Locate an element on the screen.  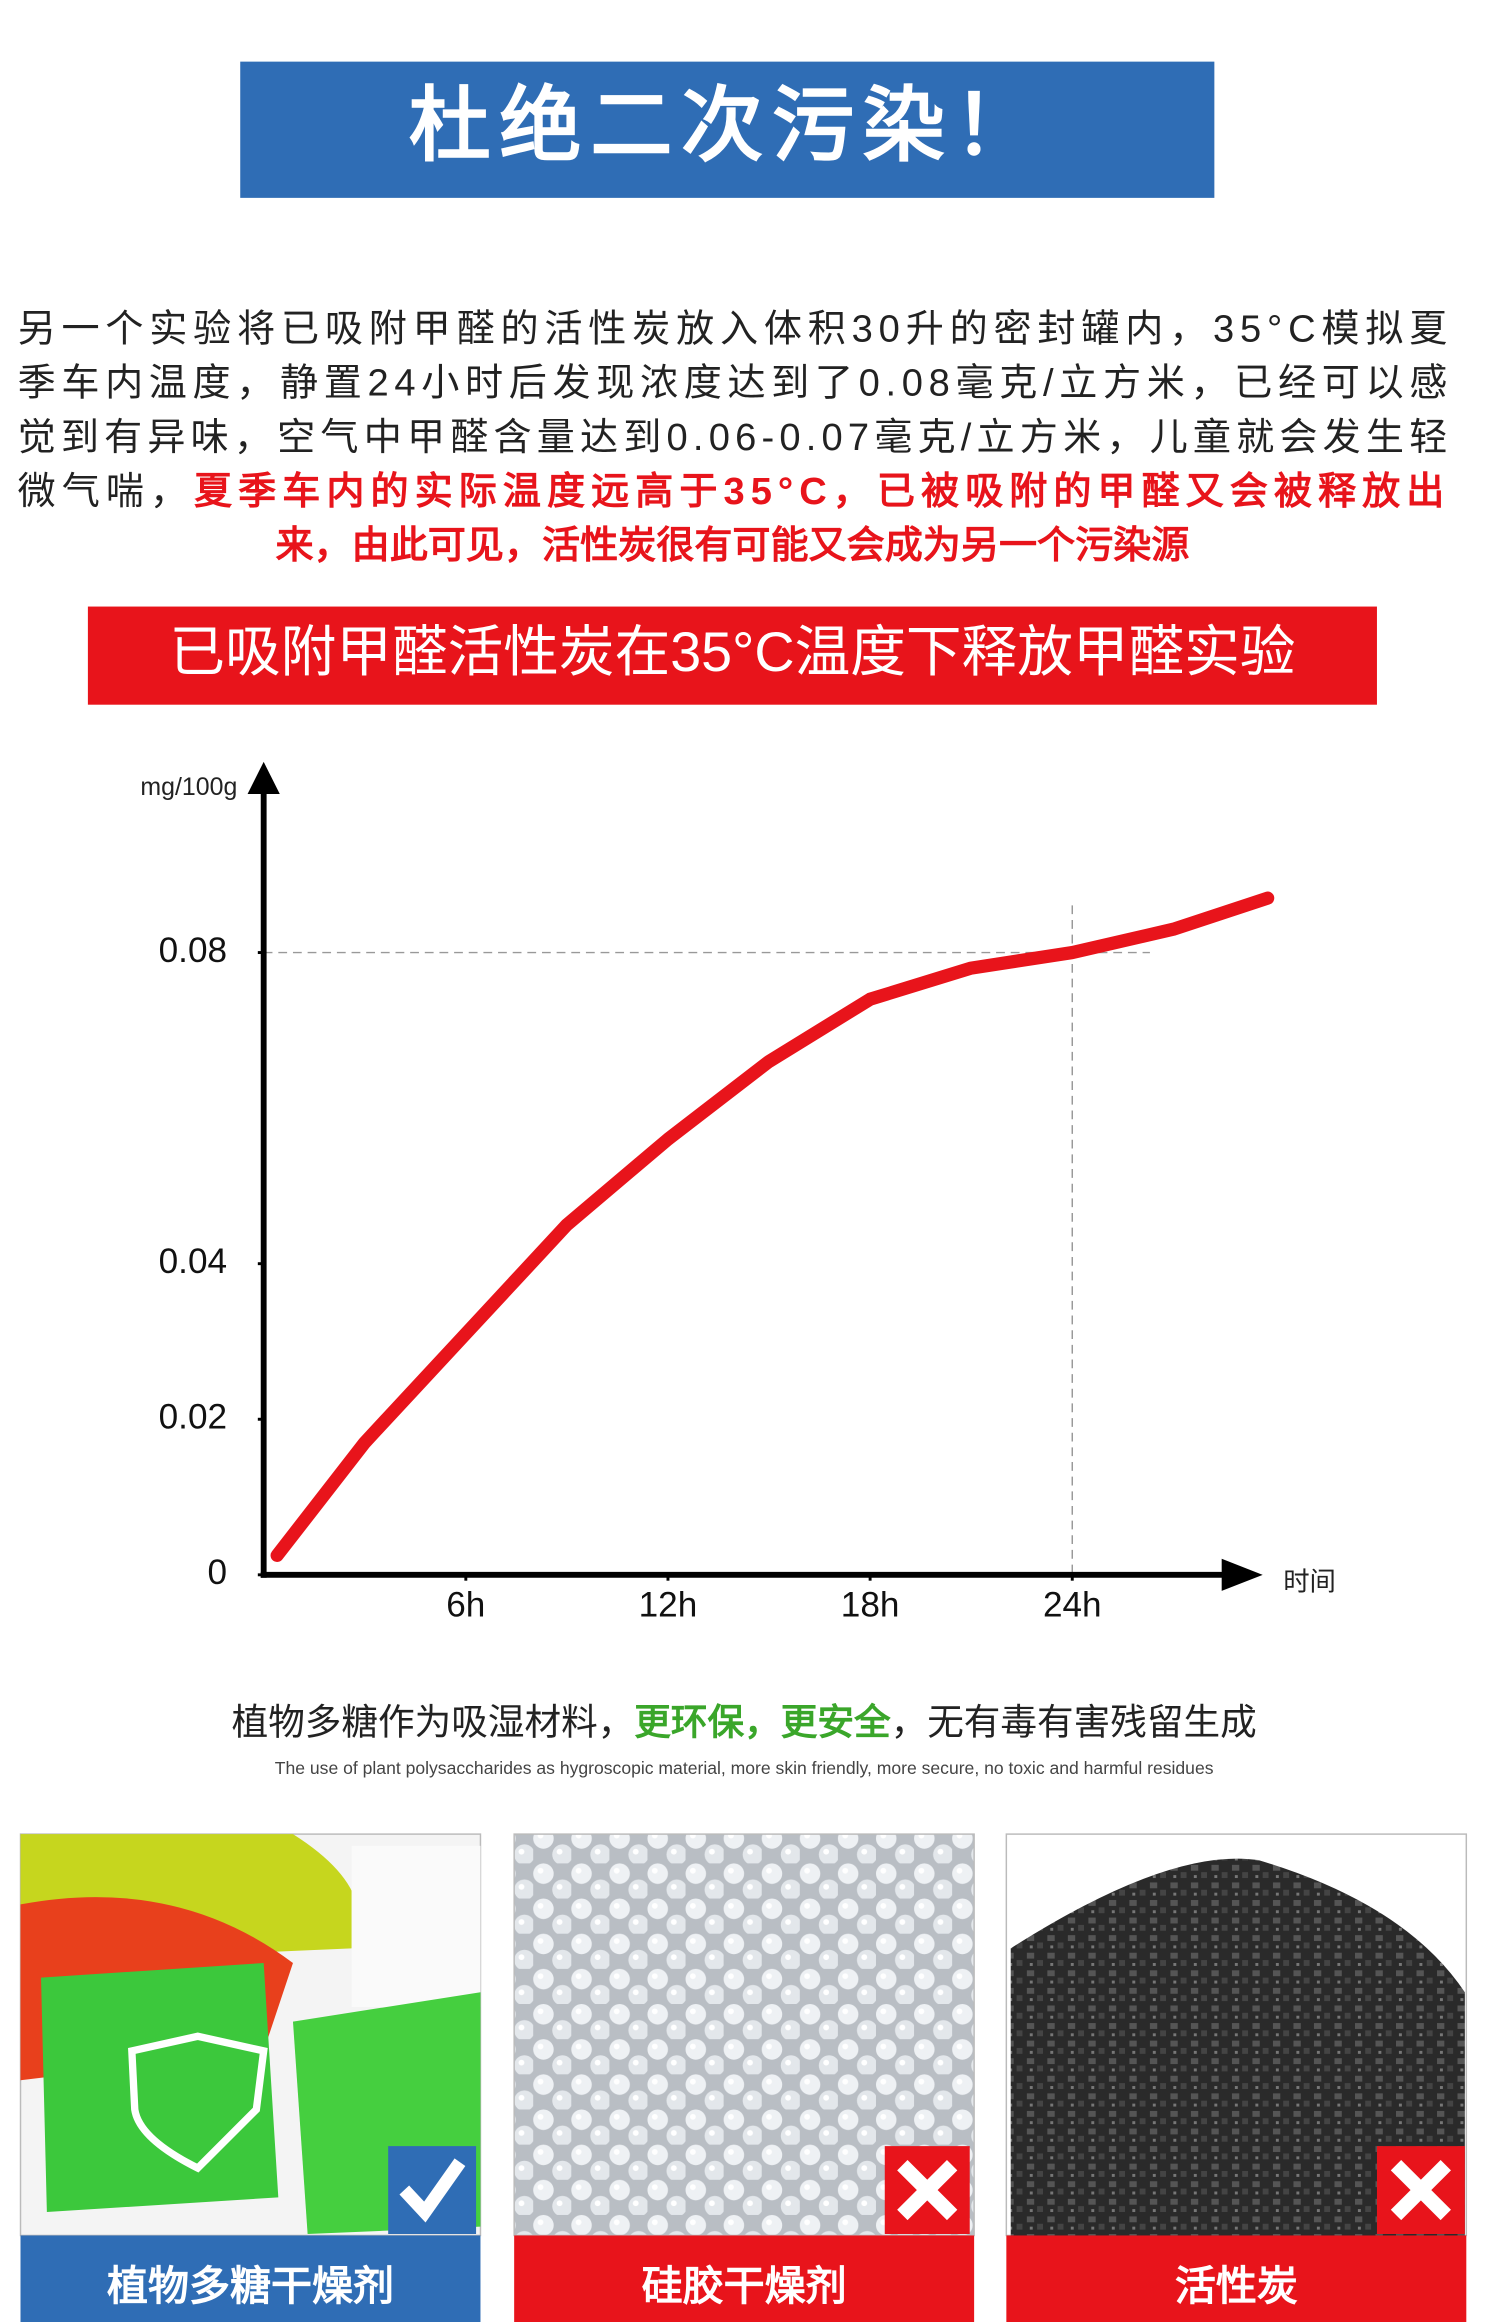
y-tick-label: 0.04 is located at coordinates (193, 1261).